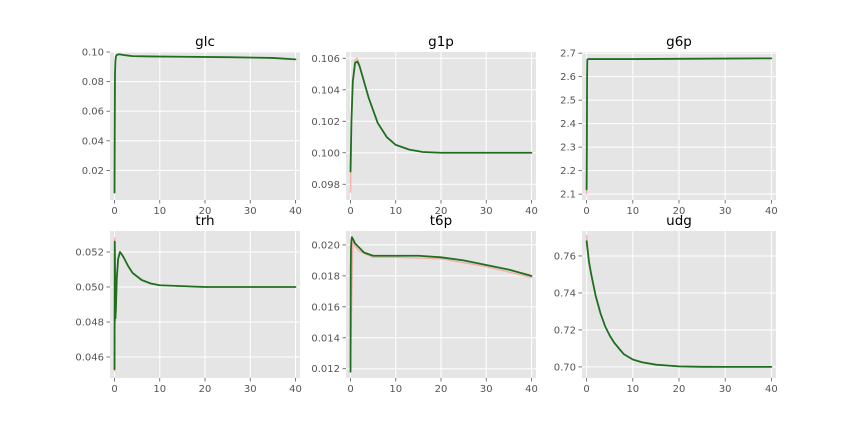 This screenshot has width=864, height=432. What do you see at coordinates (205, 42) in the screenshot?
I see `subplot-title: glc` at bounding box center [205, 42].